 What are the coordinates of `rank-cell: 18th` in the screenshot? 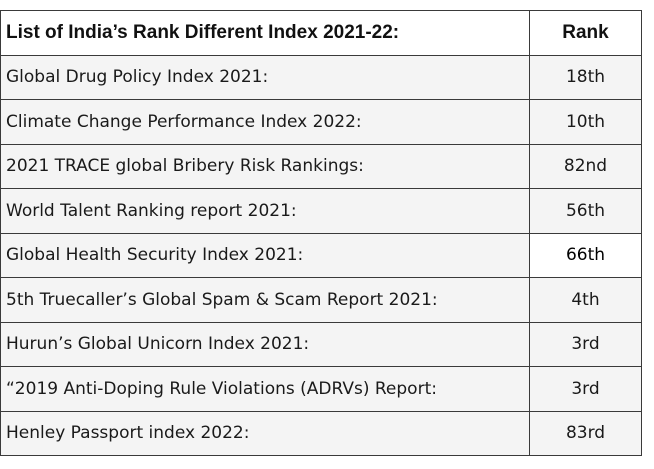 It's located at (585, 77).